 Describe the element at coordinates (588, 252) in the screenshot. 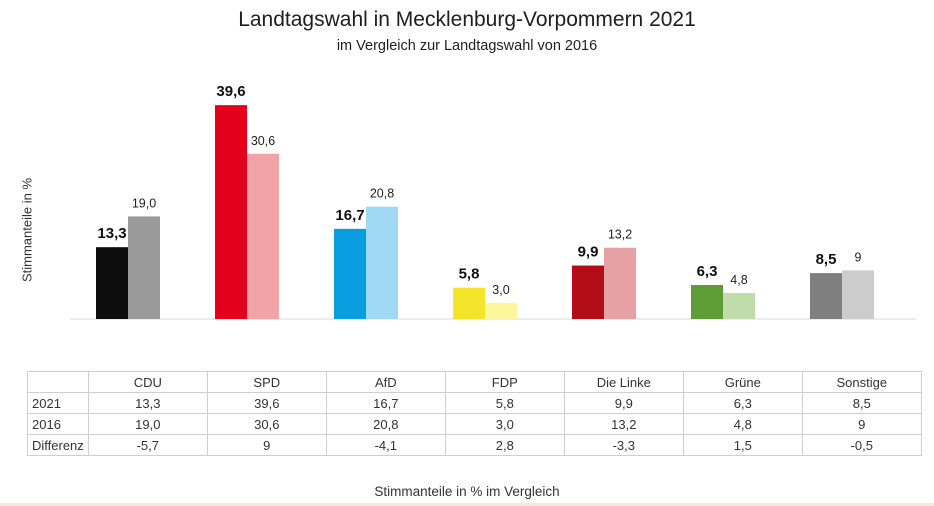

I see `data-label: 9,9` at that location.